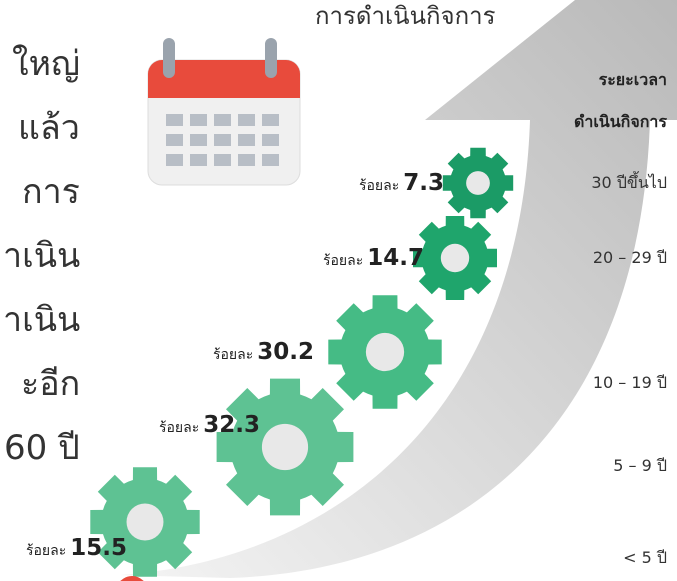  What do you see at coordinates (42, 448) in the screenshot?
I see `side-text: 60 ปี` at bounding box center [42, 448].